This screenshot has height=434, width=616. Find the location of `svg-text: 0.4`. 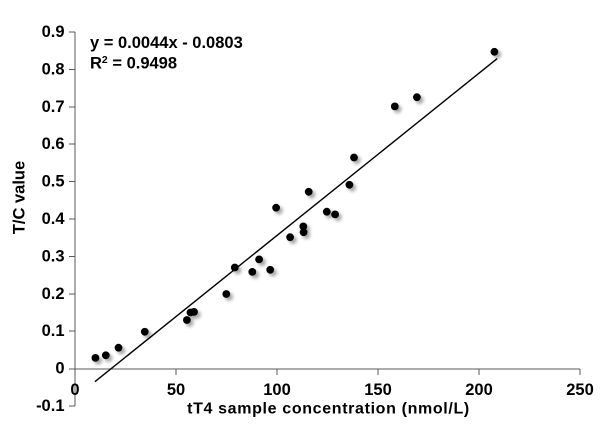

svg-text: 0.4 is located at coordinates (54, 219).